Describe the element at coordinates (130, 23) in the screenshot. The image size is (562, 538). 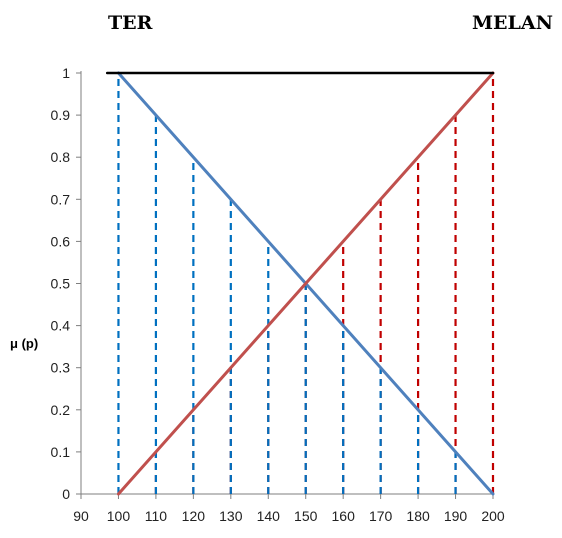
I see `ter-label: TER` at that location.